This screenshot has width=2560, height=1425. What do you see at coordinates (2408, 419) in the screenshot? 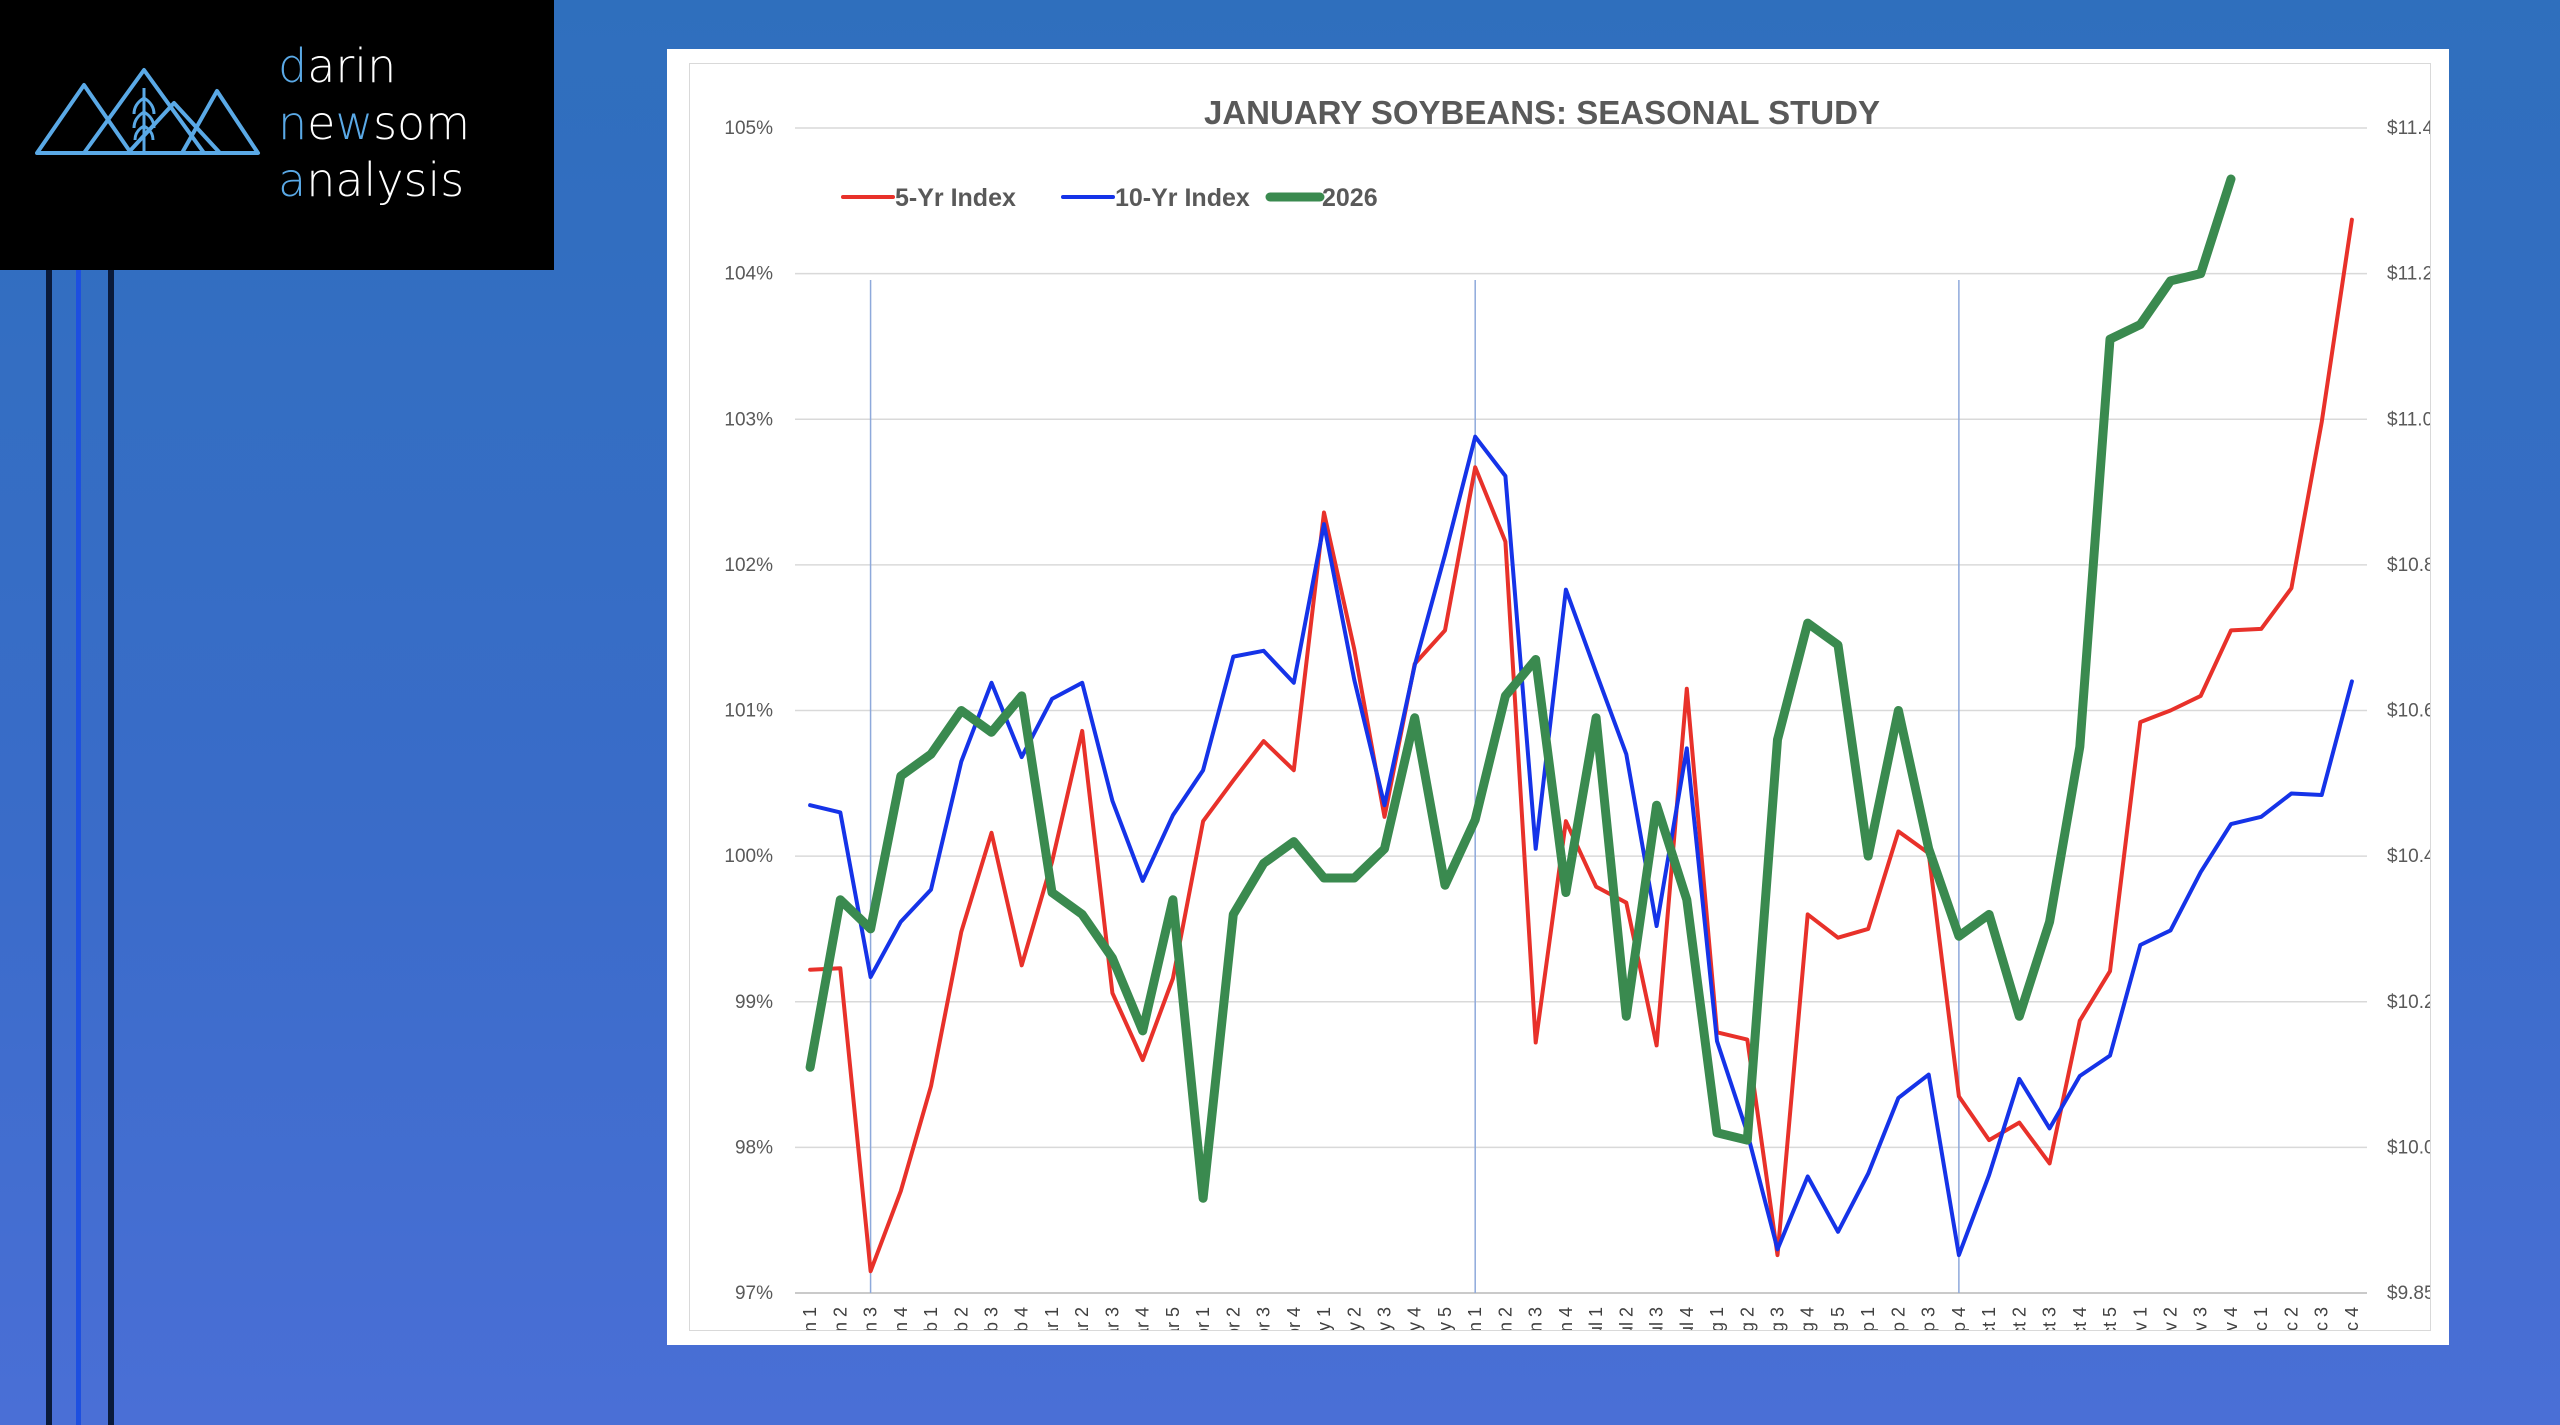
I see `right-tick-label: $11.05` at bounding box center [2408, 419].